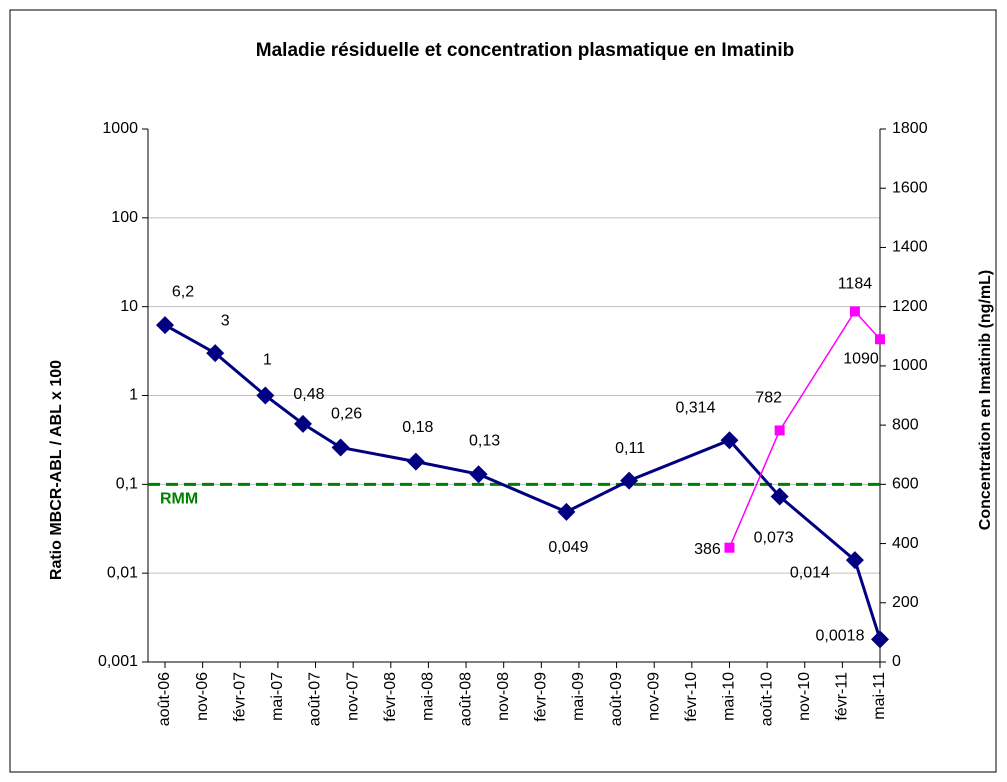 The width and height of the screenshot is (1007, 782). What do you see at coordinates (465, 699) in the screenshot?
I see `x-tick-label: août-08` at bounding box center [465, 699].